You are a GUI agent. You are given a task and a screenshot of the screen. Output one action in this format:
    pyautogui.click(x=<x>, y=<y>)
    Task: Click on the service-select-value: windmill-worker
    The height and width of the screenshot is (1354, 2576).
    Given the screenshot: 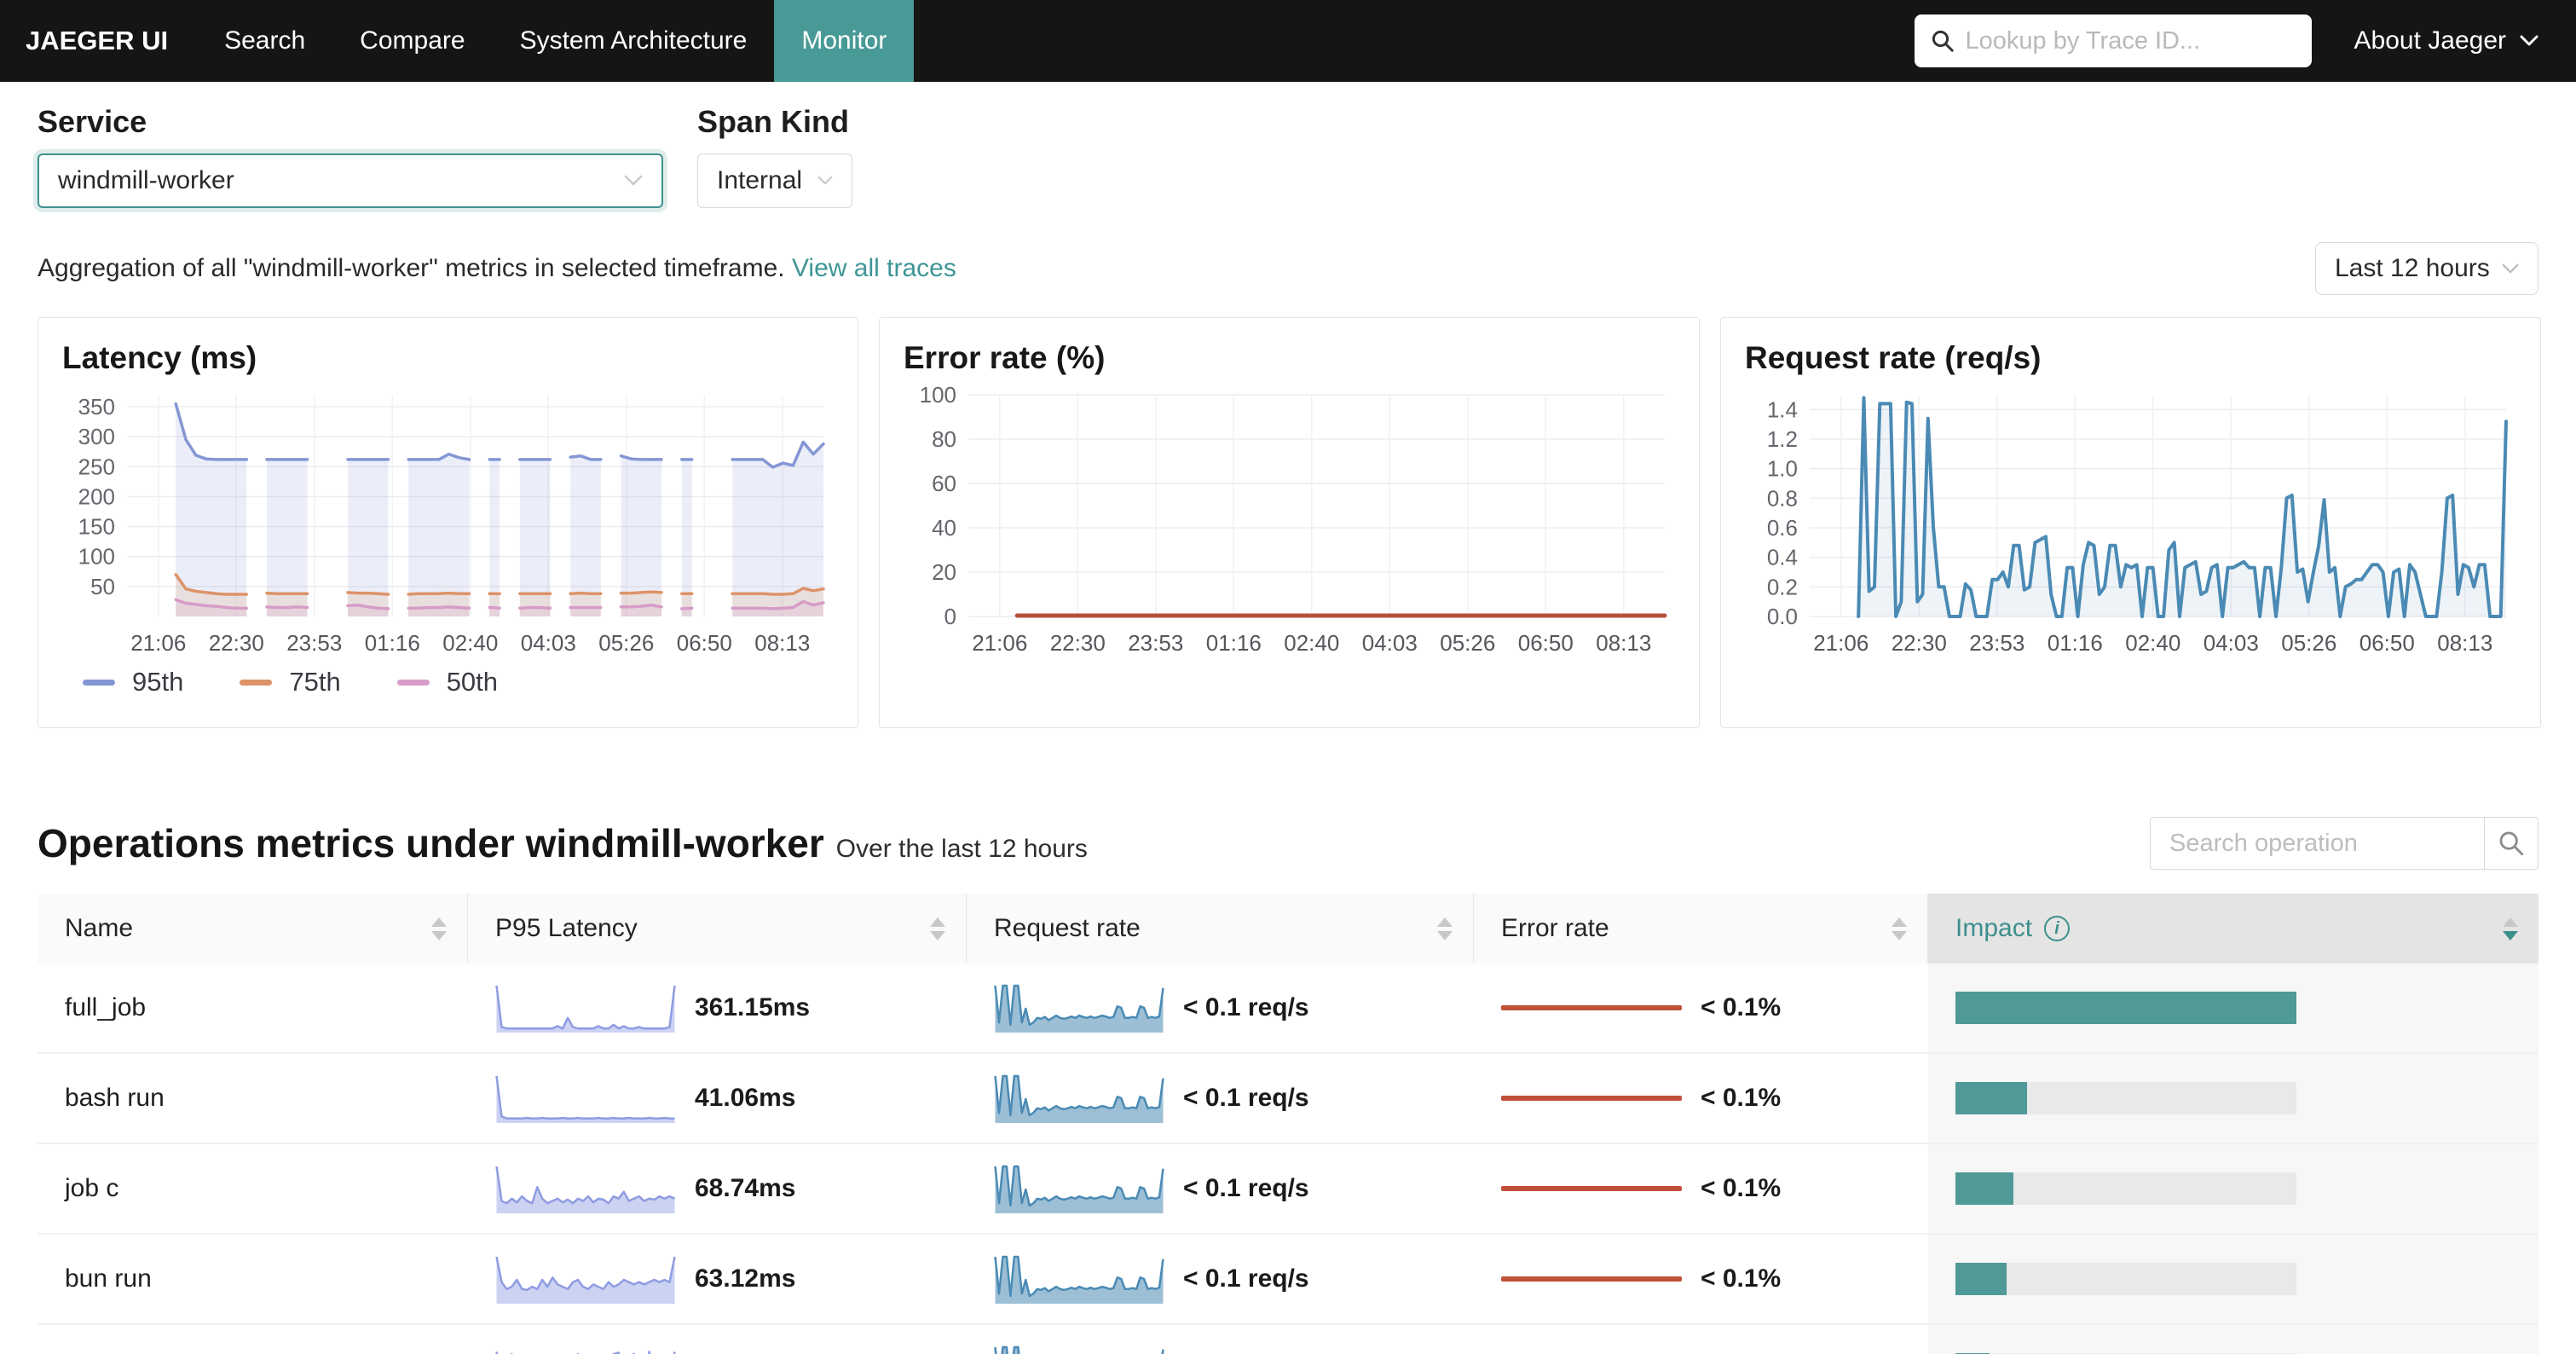 What is the action you would take?
    pyautogui.click(x=146, y=180)
    